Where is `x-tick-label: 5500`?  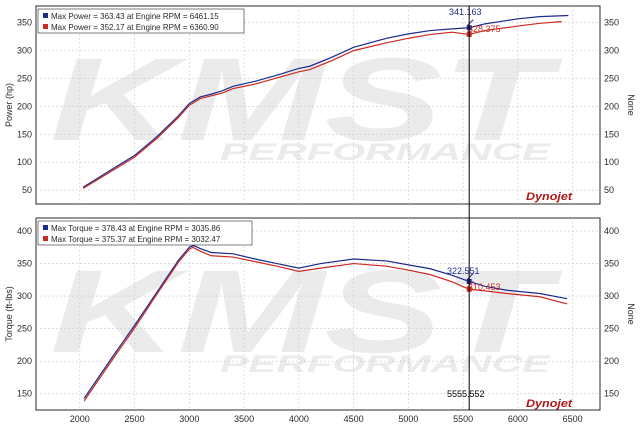
x-tick-label: 5500 is located at coordinates (463, 419).